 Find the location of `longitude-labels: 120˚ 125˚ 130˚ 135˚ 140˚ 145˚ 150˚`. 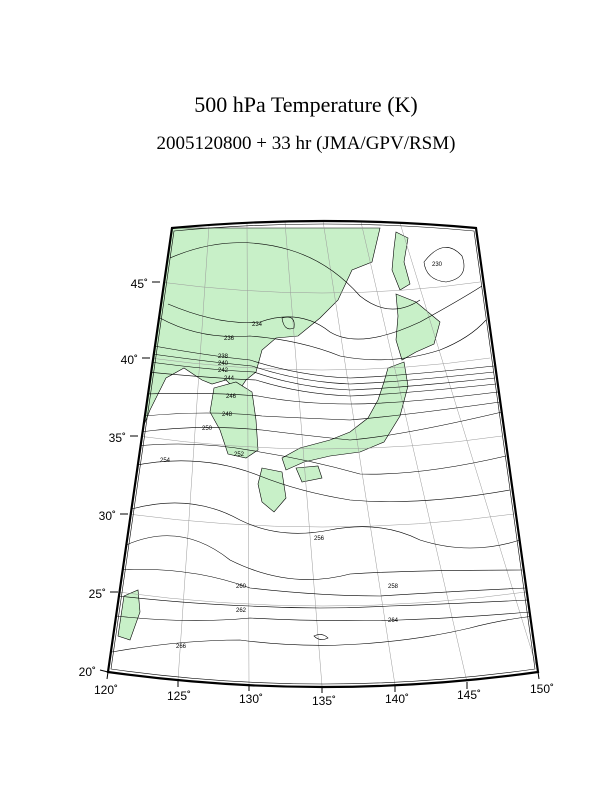

longitude-labels: 120˚ 125˚ 130˚ 135˚ 140˚ 145˚ 150˚ is located at coordinates (324, 695).